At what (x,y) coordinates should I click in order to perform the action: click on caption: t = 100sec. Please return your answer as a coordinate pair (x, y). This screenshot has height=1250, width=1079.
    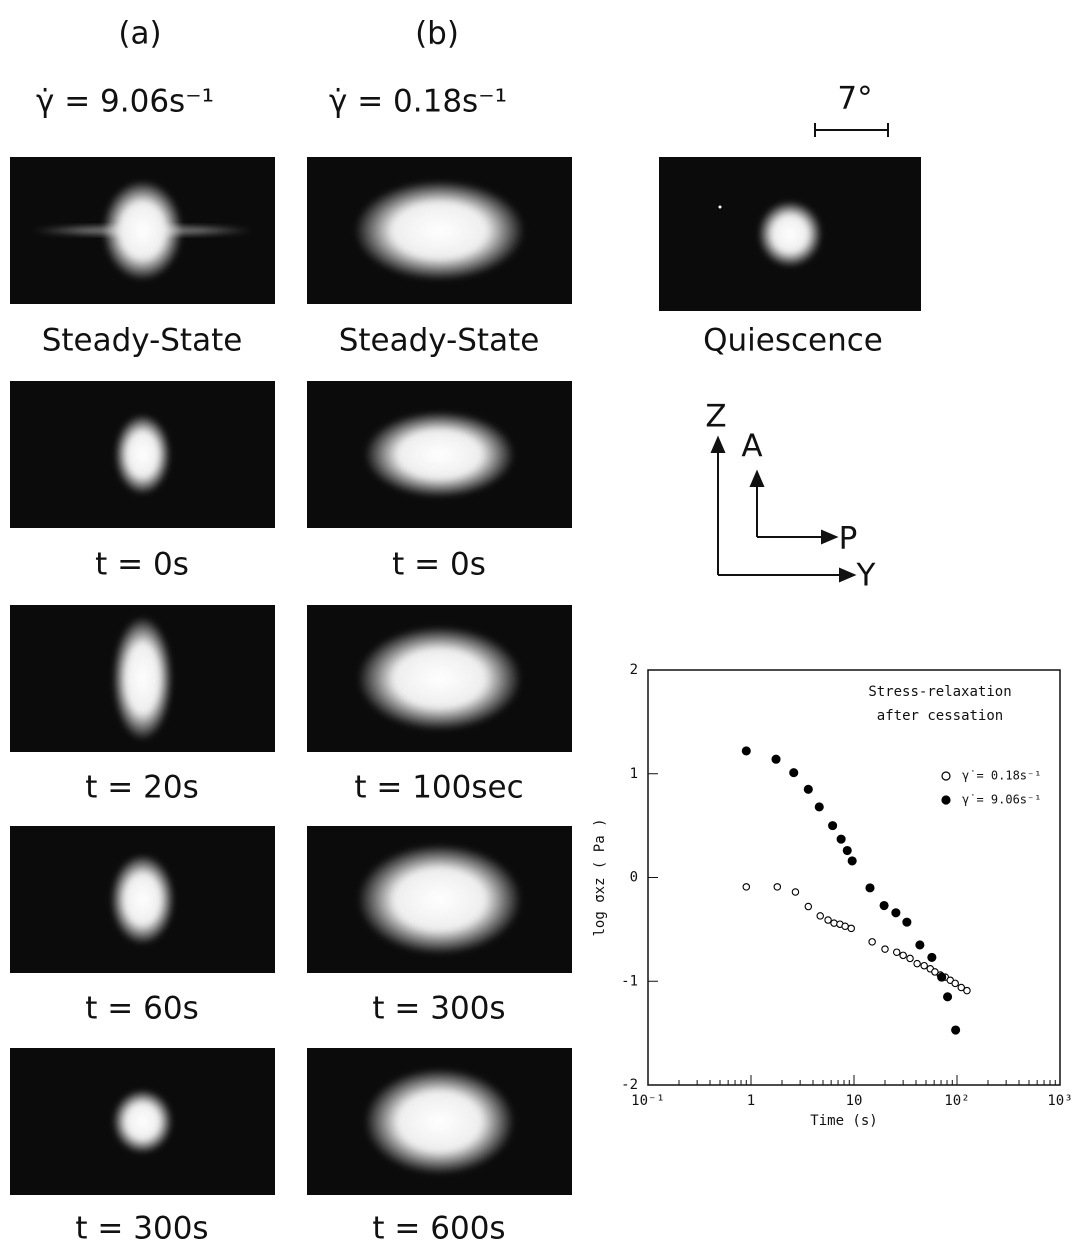
    Looking at the image, I should click on (438, 788).